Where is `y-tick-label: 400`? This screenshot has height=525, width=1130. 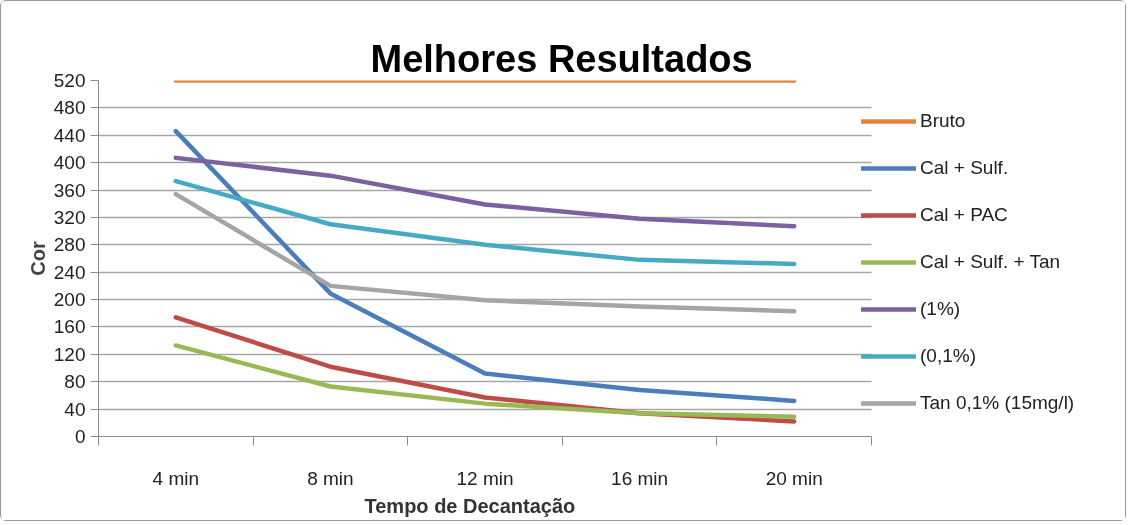
y-tick-label: 400 is located at coordinates (69, 163).